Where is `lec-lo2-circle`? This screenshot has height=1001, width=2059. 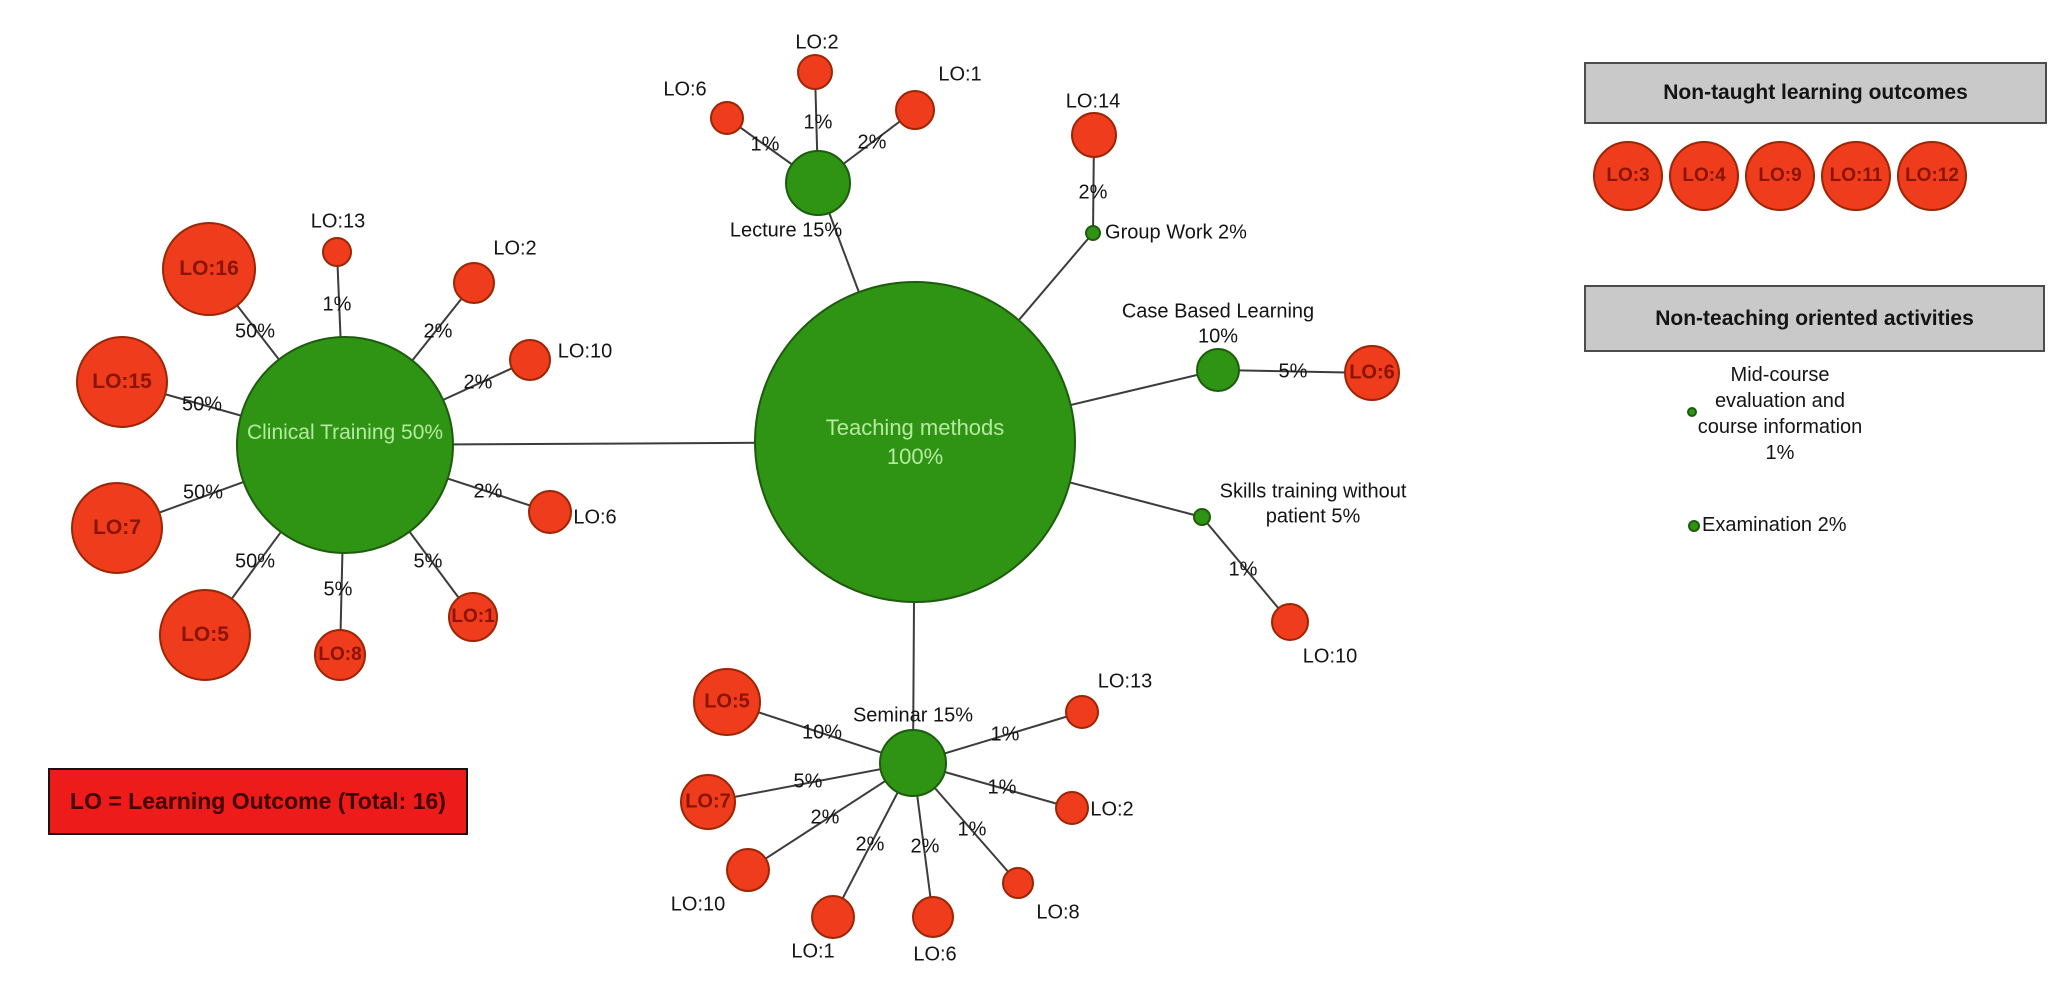
lec-lo2-circle is located at coordinates (815, 72).